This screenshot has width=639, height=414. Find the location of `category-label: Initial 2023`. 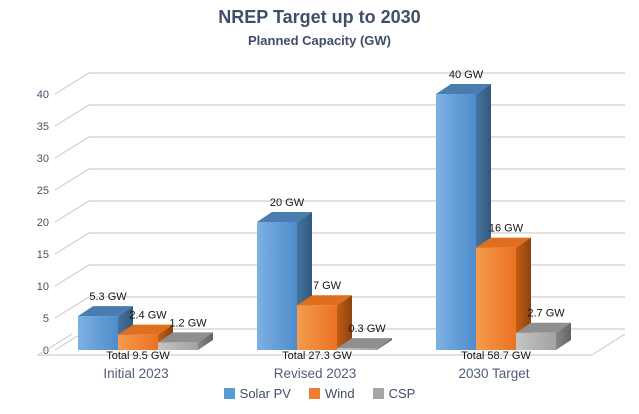

category-label: Initial 2023 is located at coordinates (135, 373).